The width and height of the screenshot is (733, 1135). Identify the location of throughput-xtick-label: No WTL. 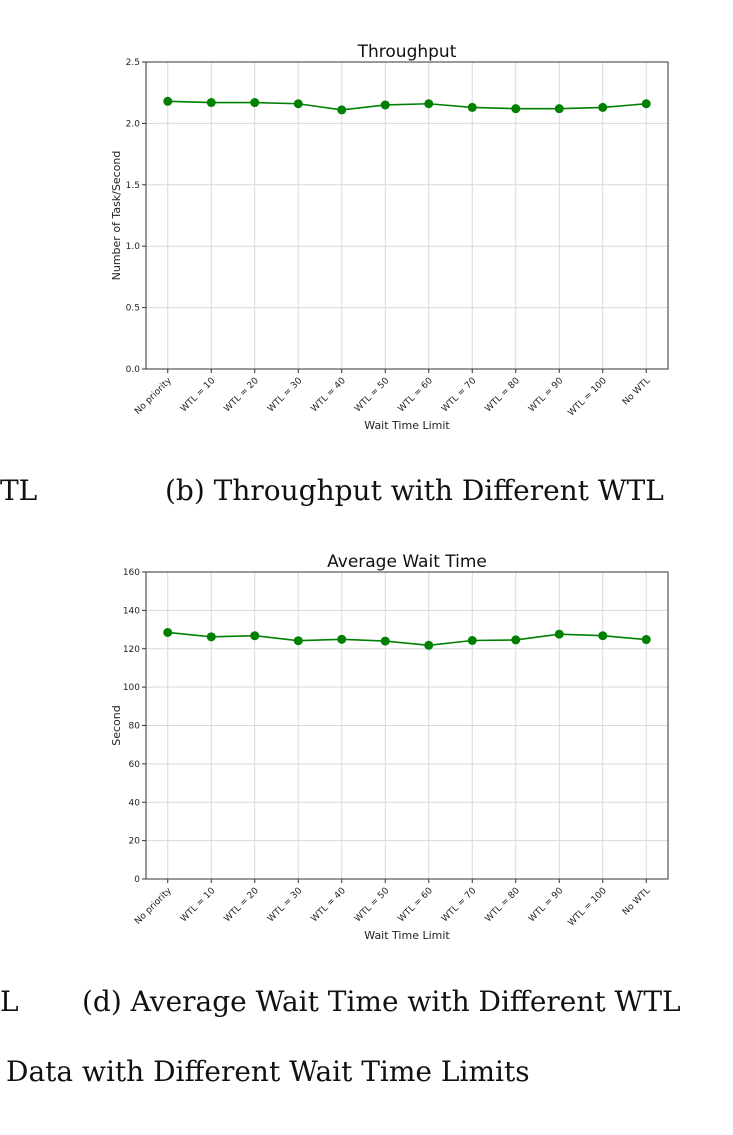
(636, 391).